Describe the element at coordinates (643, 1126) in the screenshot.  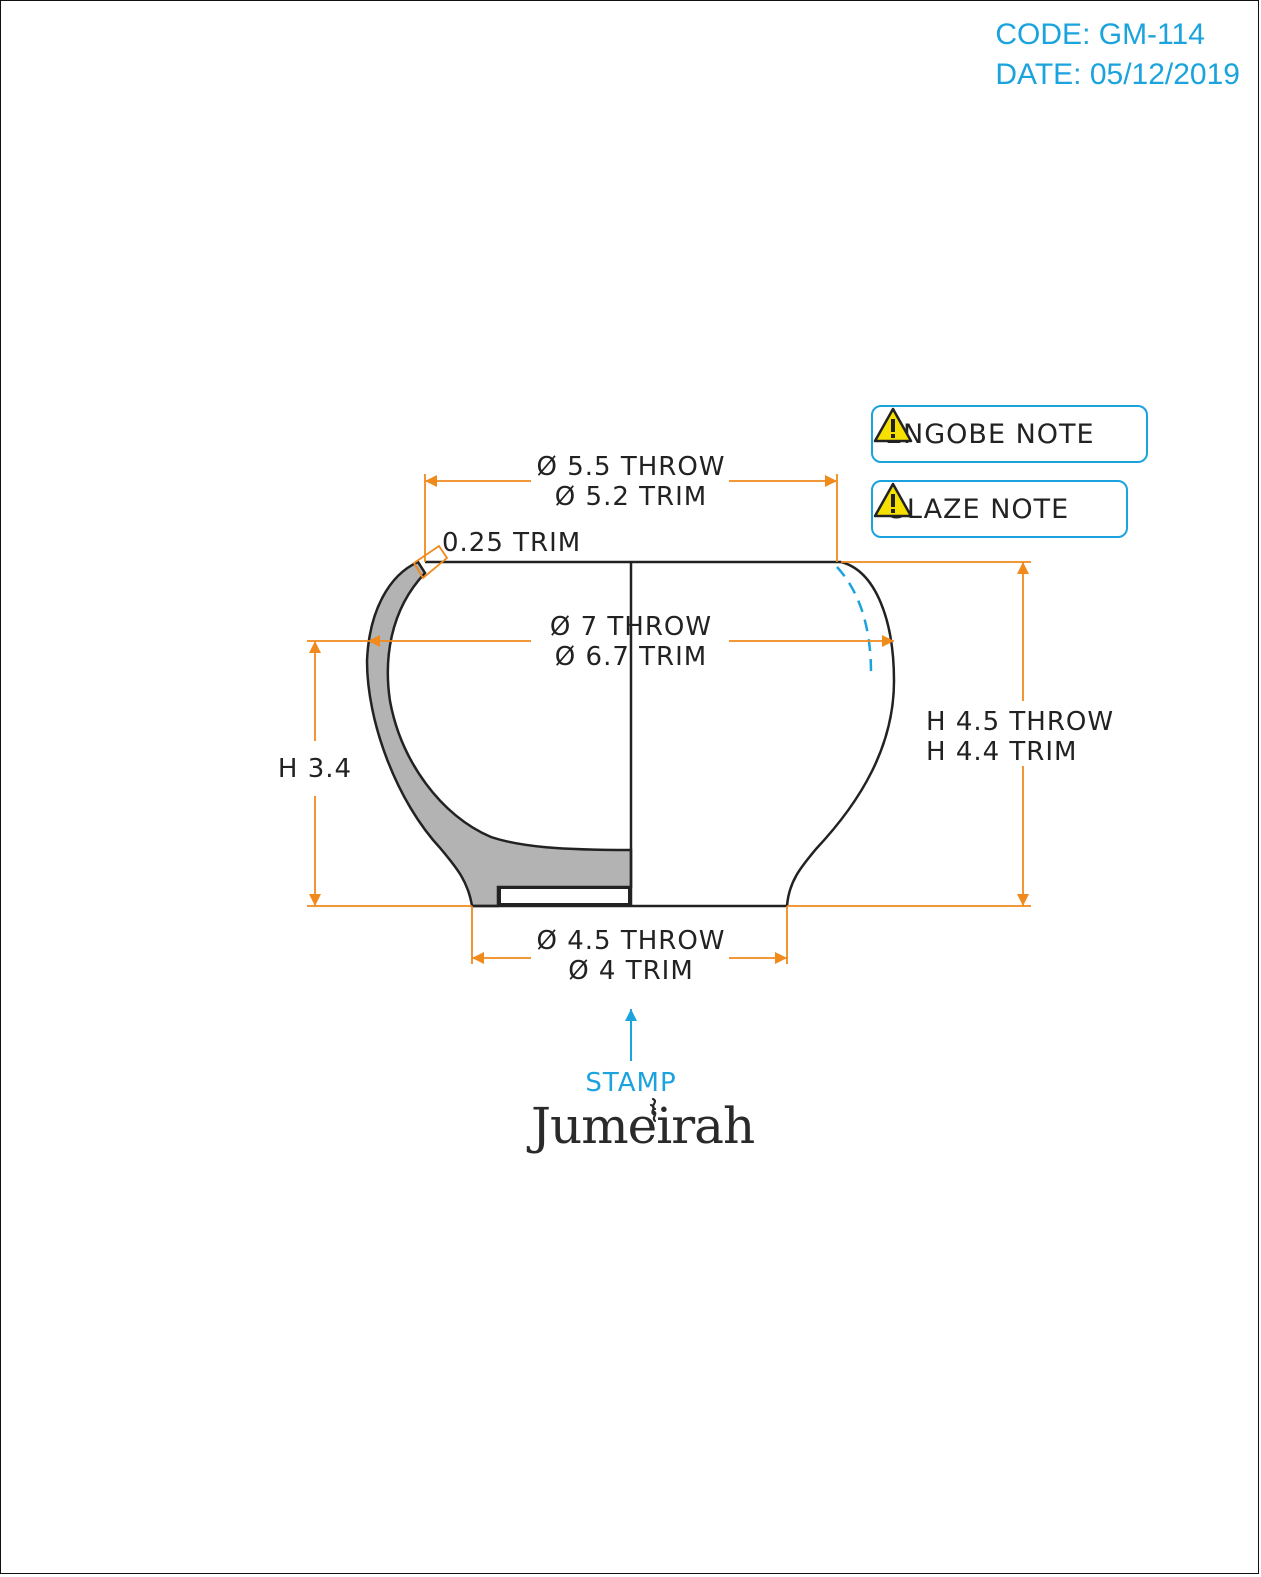
I see `jumeirah-logo: Jumeirah` at that location.